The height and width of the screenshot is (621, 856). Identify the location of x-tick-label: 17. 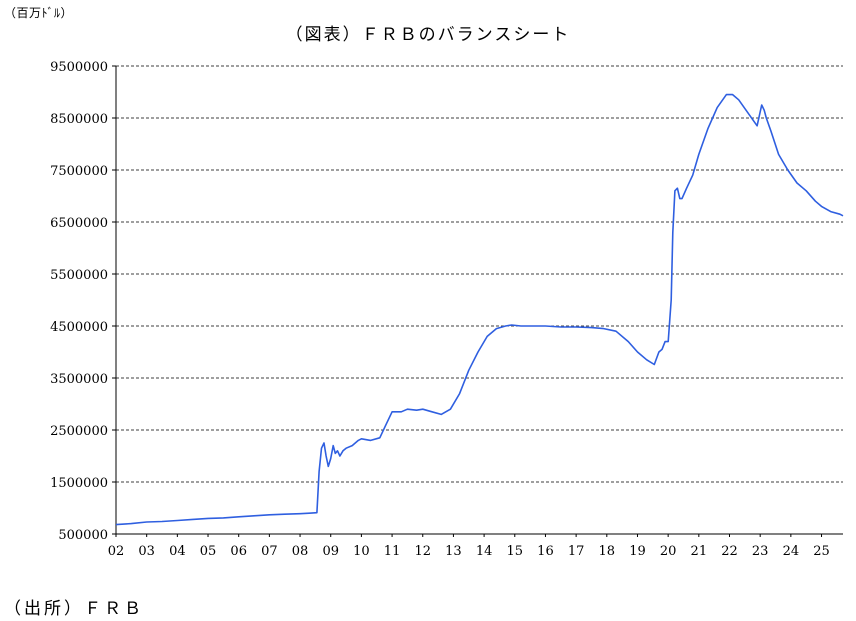
(576, 551).